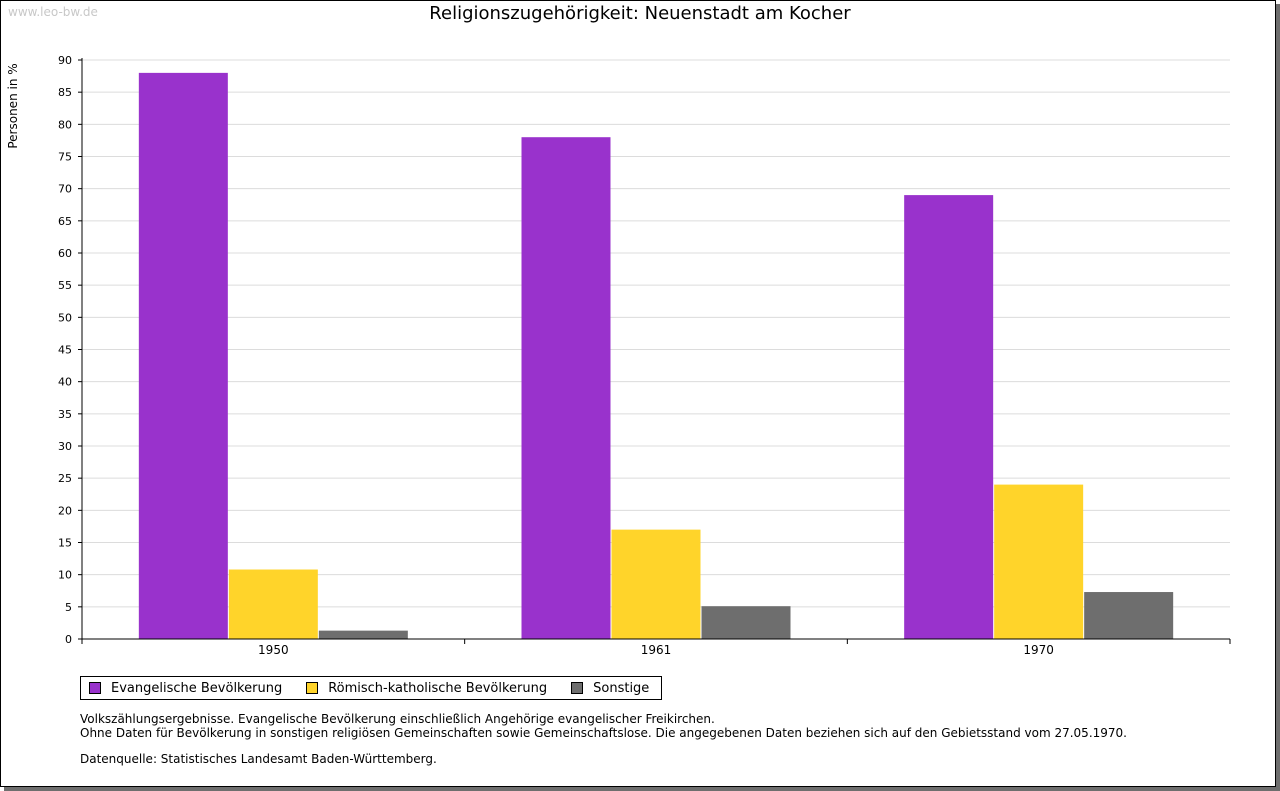 This screenshot has height=791, width=1280. What do you see at coordinates (65, 253) in the screenshot?
I see `y-tick-label: 60` at bounding box center [65, 253].